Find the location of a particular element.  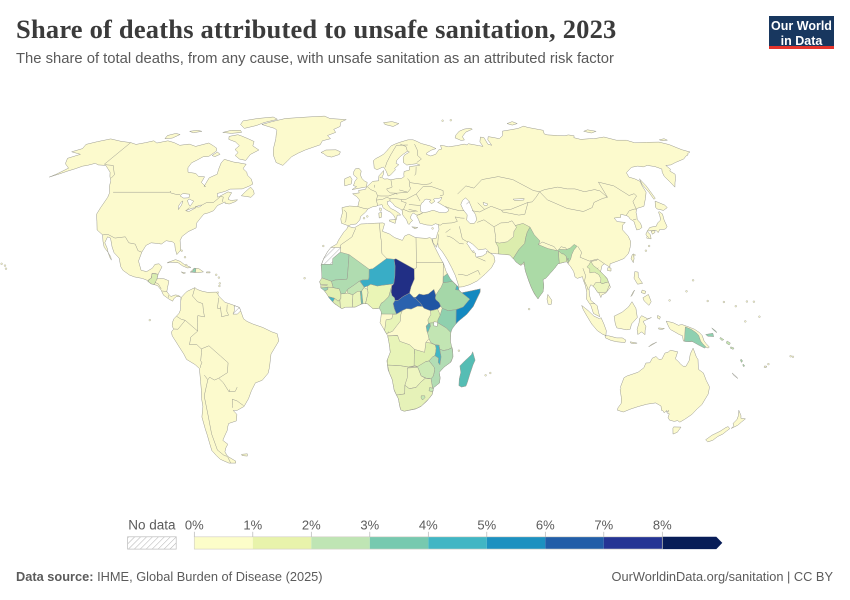

svg-text: 2% is located at coordinates (311, 525).